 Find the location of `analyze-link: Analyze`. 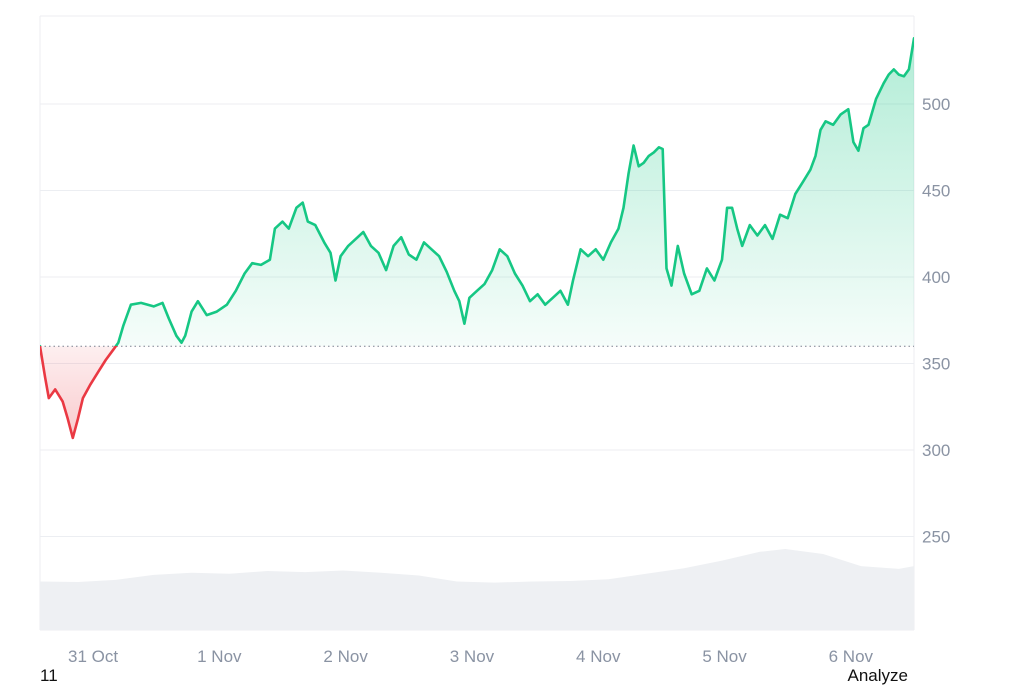

analyze-link: Analyze is located at coordinates (877, 675).